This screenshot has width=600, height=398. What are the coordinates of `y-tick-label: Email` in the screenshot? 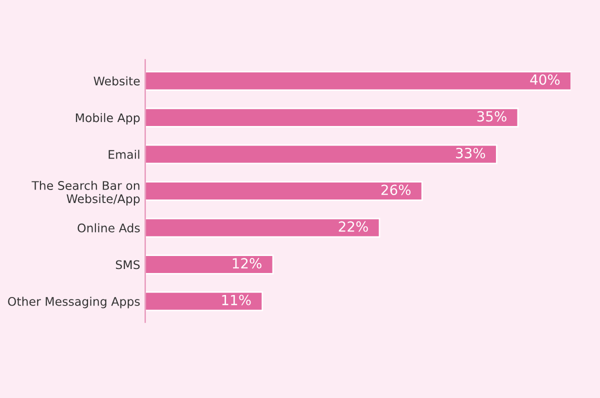 It's located at (124, 154).